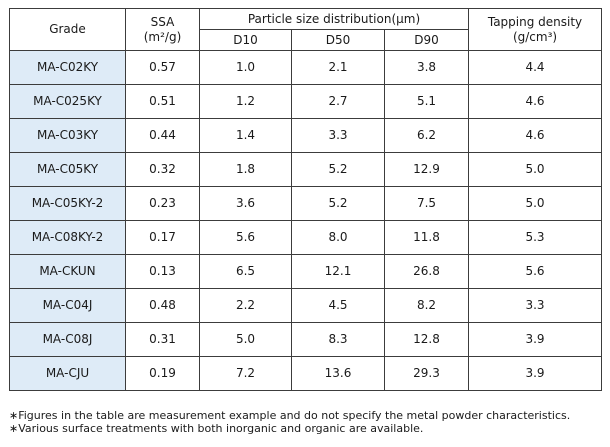  I want to click on table-row: MA-C02KY 0.57 1.0 2.1 3.8 4.4, so click(306, 67).